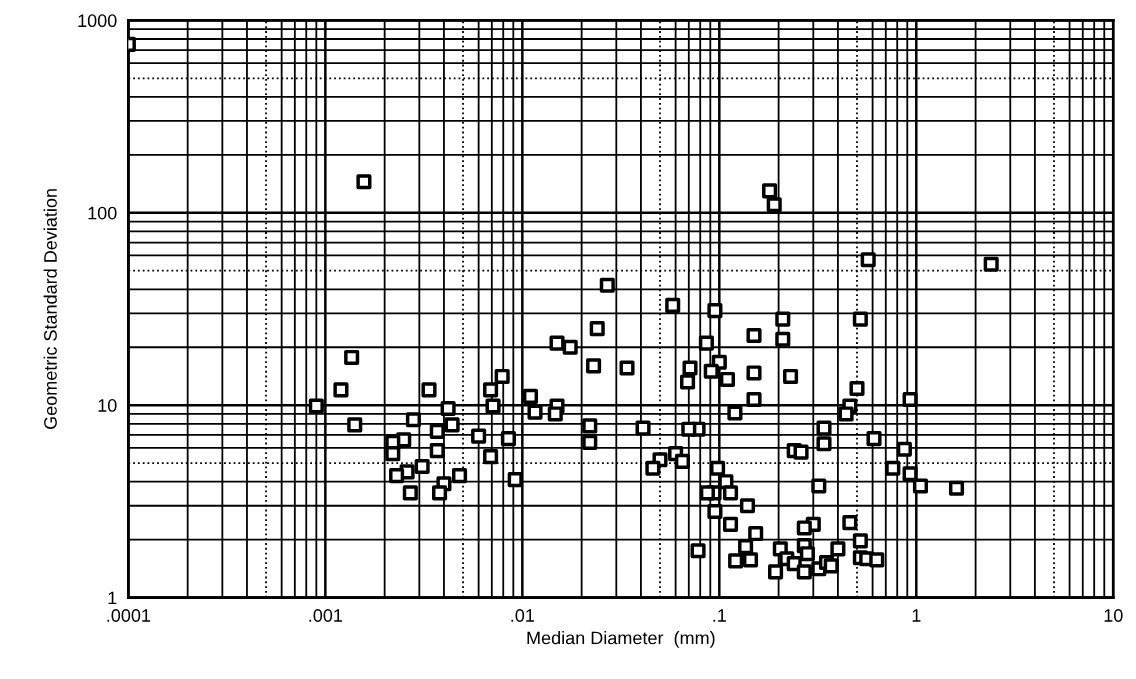 The height and width of the screenshot is (679, 1136). What do you see at coordinates (719, 615) in the screenshot?
I see `x-tick-label: .1` at bounding box center [719, 615].